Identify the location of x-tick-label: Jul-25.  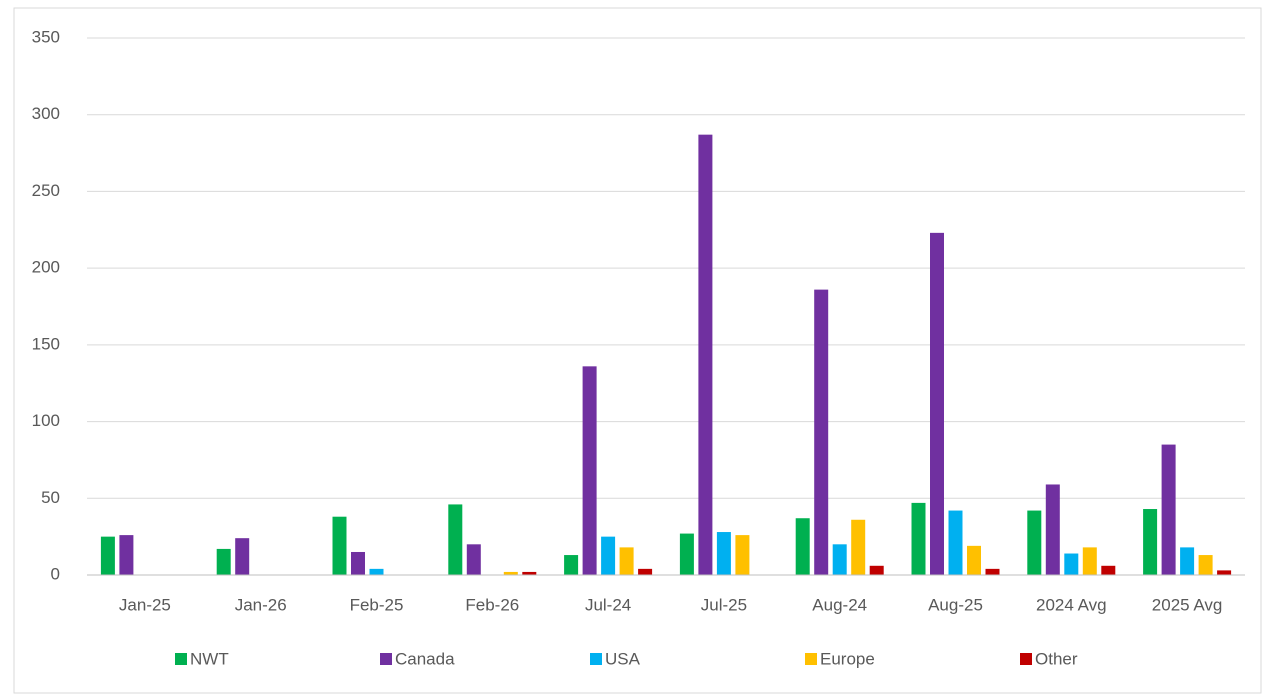
(724, 604).